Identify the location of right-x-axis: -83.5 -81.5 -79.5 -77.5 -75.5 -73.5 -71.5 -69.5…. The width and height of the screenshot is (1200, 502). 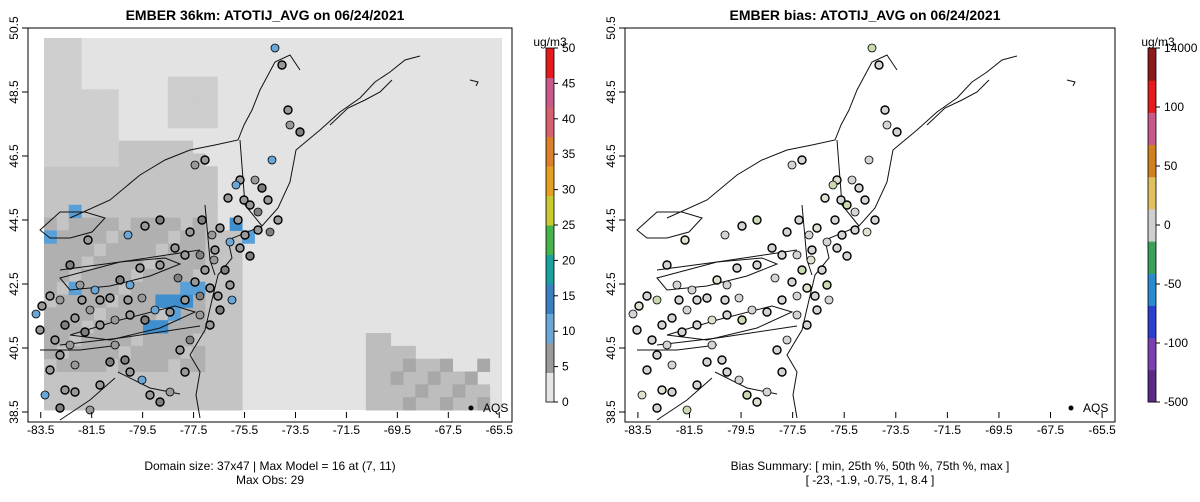
(870, 424).